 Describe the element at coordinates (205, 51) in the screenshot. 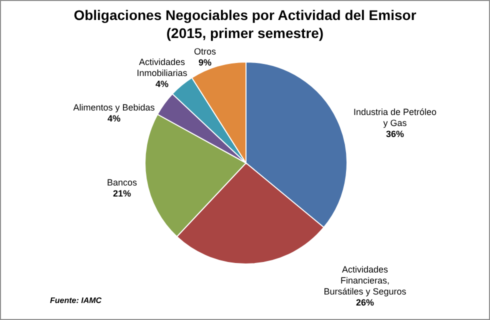

I see `slice-label: Otros` at that location.